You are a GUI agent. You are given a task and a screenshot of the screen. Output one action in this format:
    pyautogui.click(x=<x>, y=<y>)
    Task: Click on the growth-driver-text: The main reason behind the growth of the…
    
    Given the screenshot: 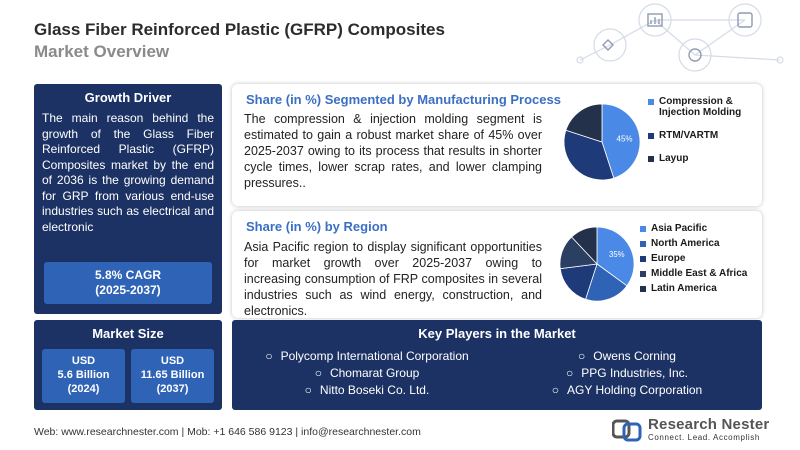 What is the action you would take?
    pyautogui.click(x=128, y=172)
    